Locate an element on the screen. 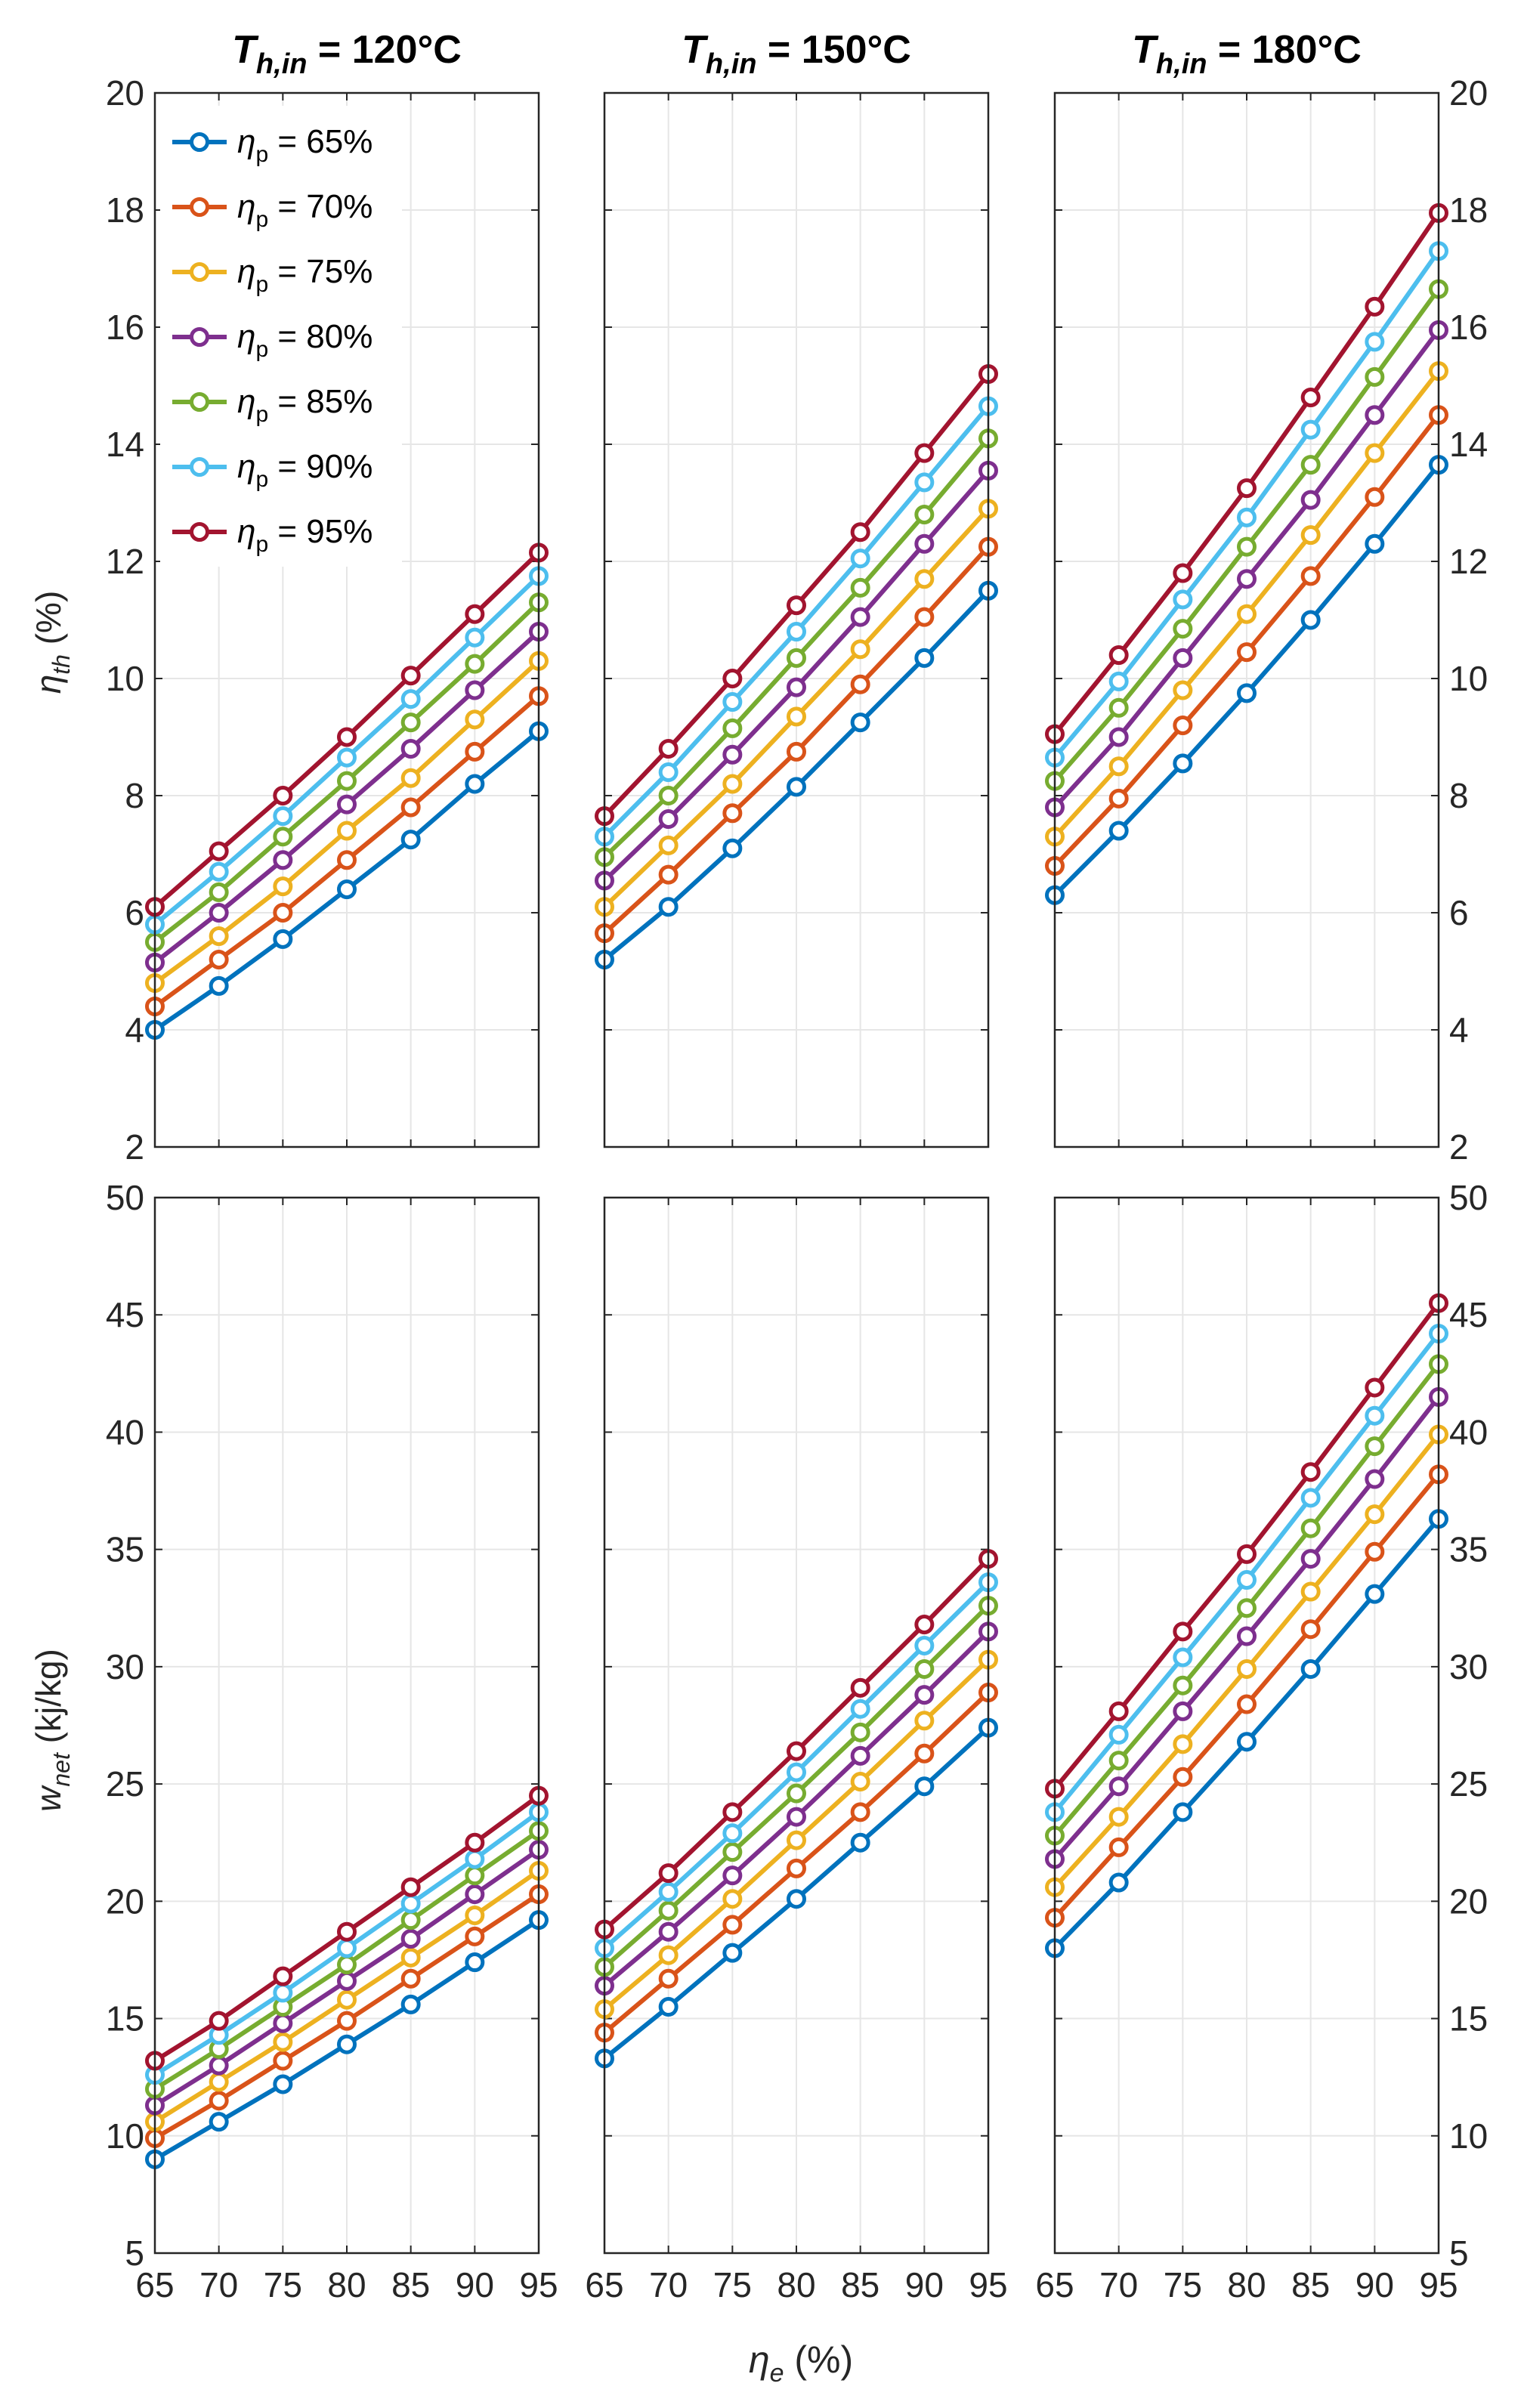 This screenshot has width=1524, height=2408. y-tick-label: 14 is located at coordinates (125, 444).